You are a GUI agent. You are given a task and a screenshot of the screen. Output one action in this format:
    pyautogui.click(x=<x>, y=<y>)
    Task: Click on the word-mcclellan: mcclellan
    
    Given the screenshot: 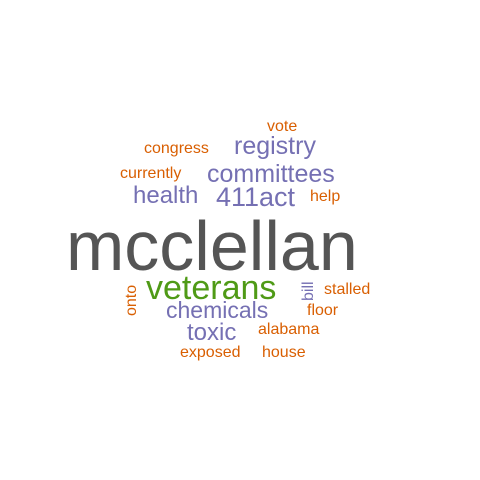 What is the action you would take?
    pyautogui.click(x=212, y=246)
    